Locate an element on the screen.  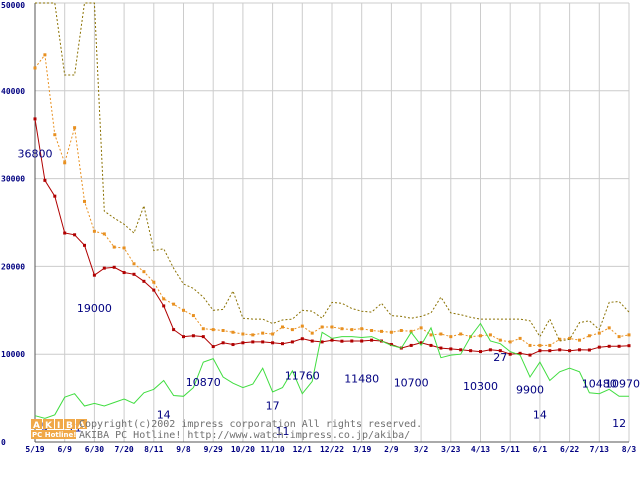
data-label: 19000 is located at coordinates (94, 308).